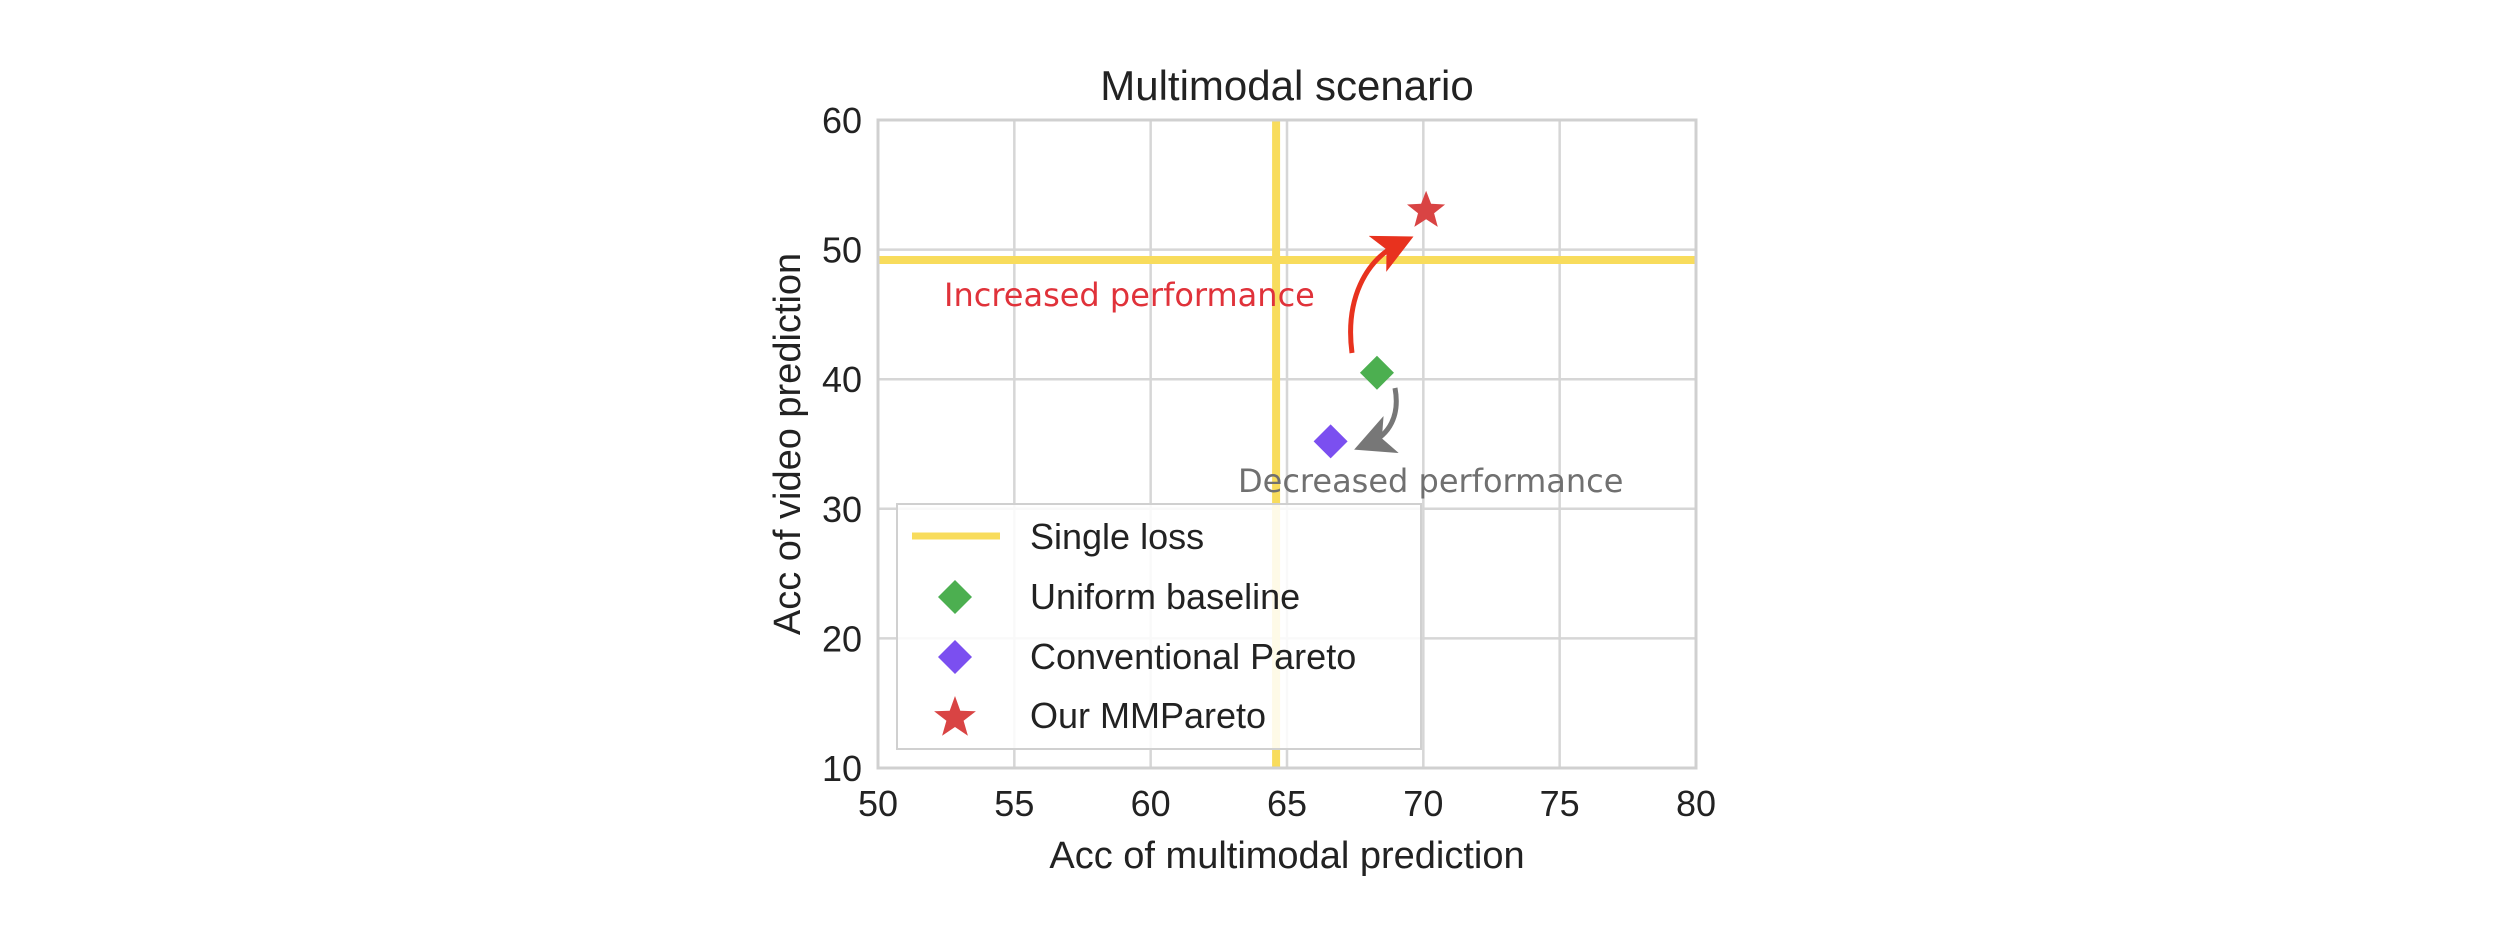 The height and width of the screenshot is (934, 2506). I want to click on point-uniform-baseline, so click(1376, 372).